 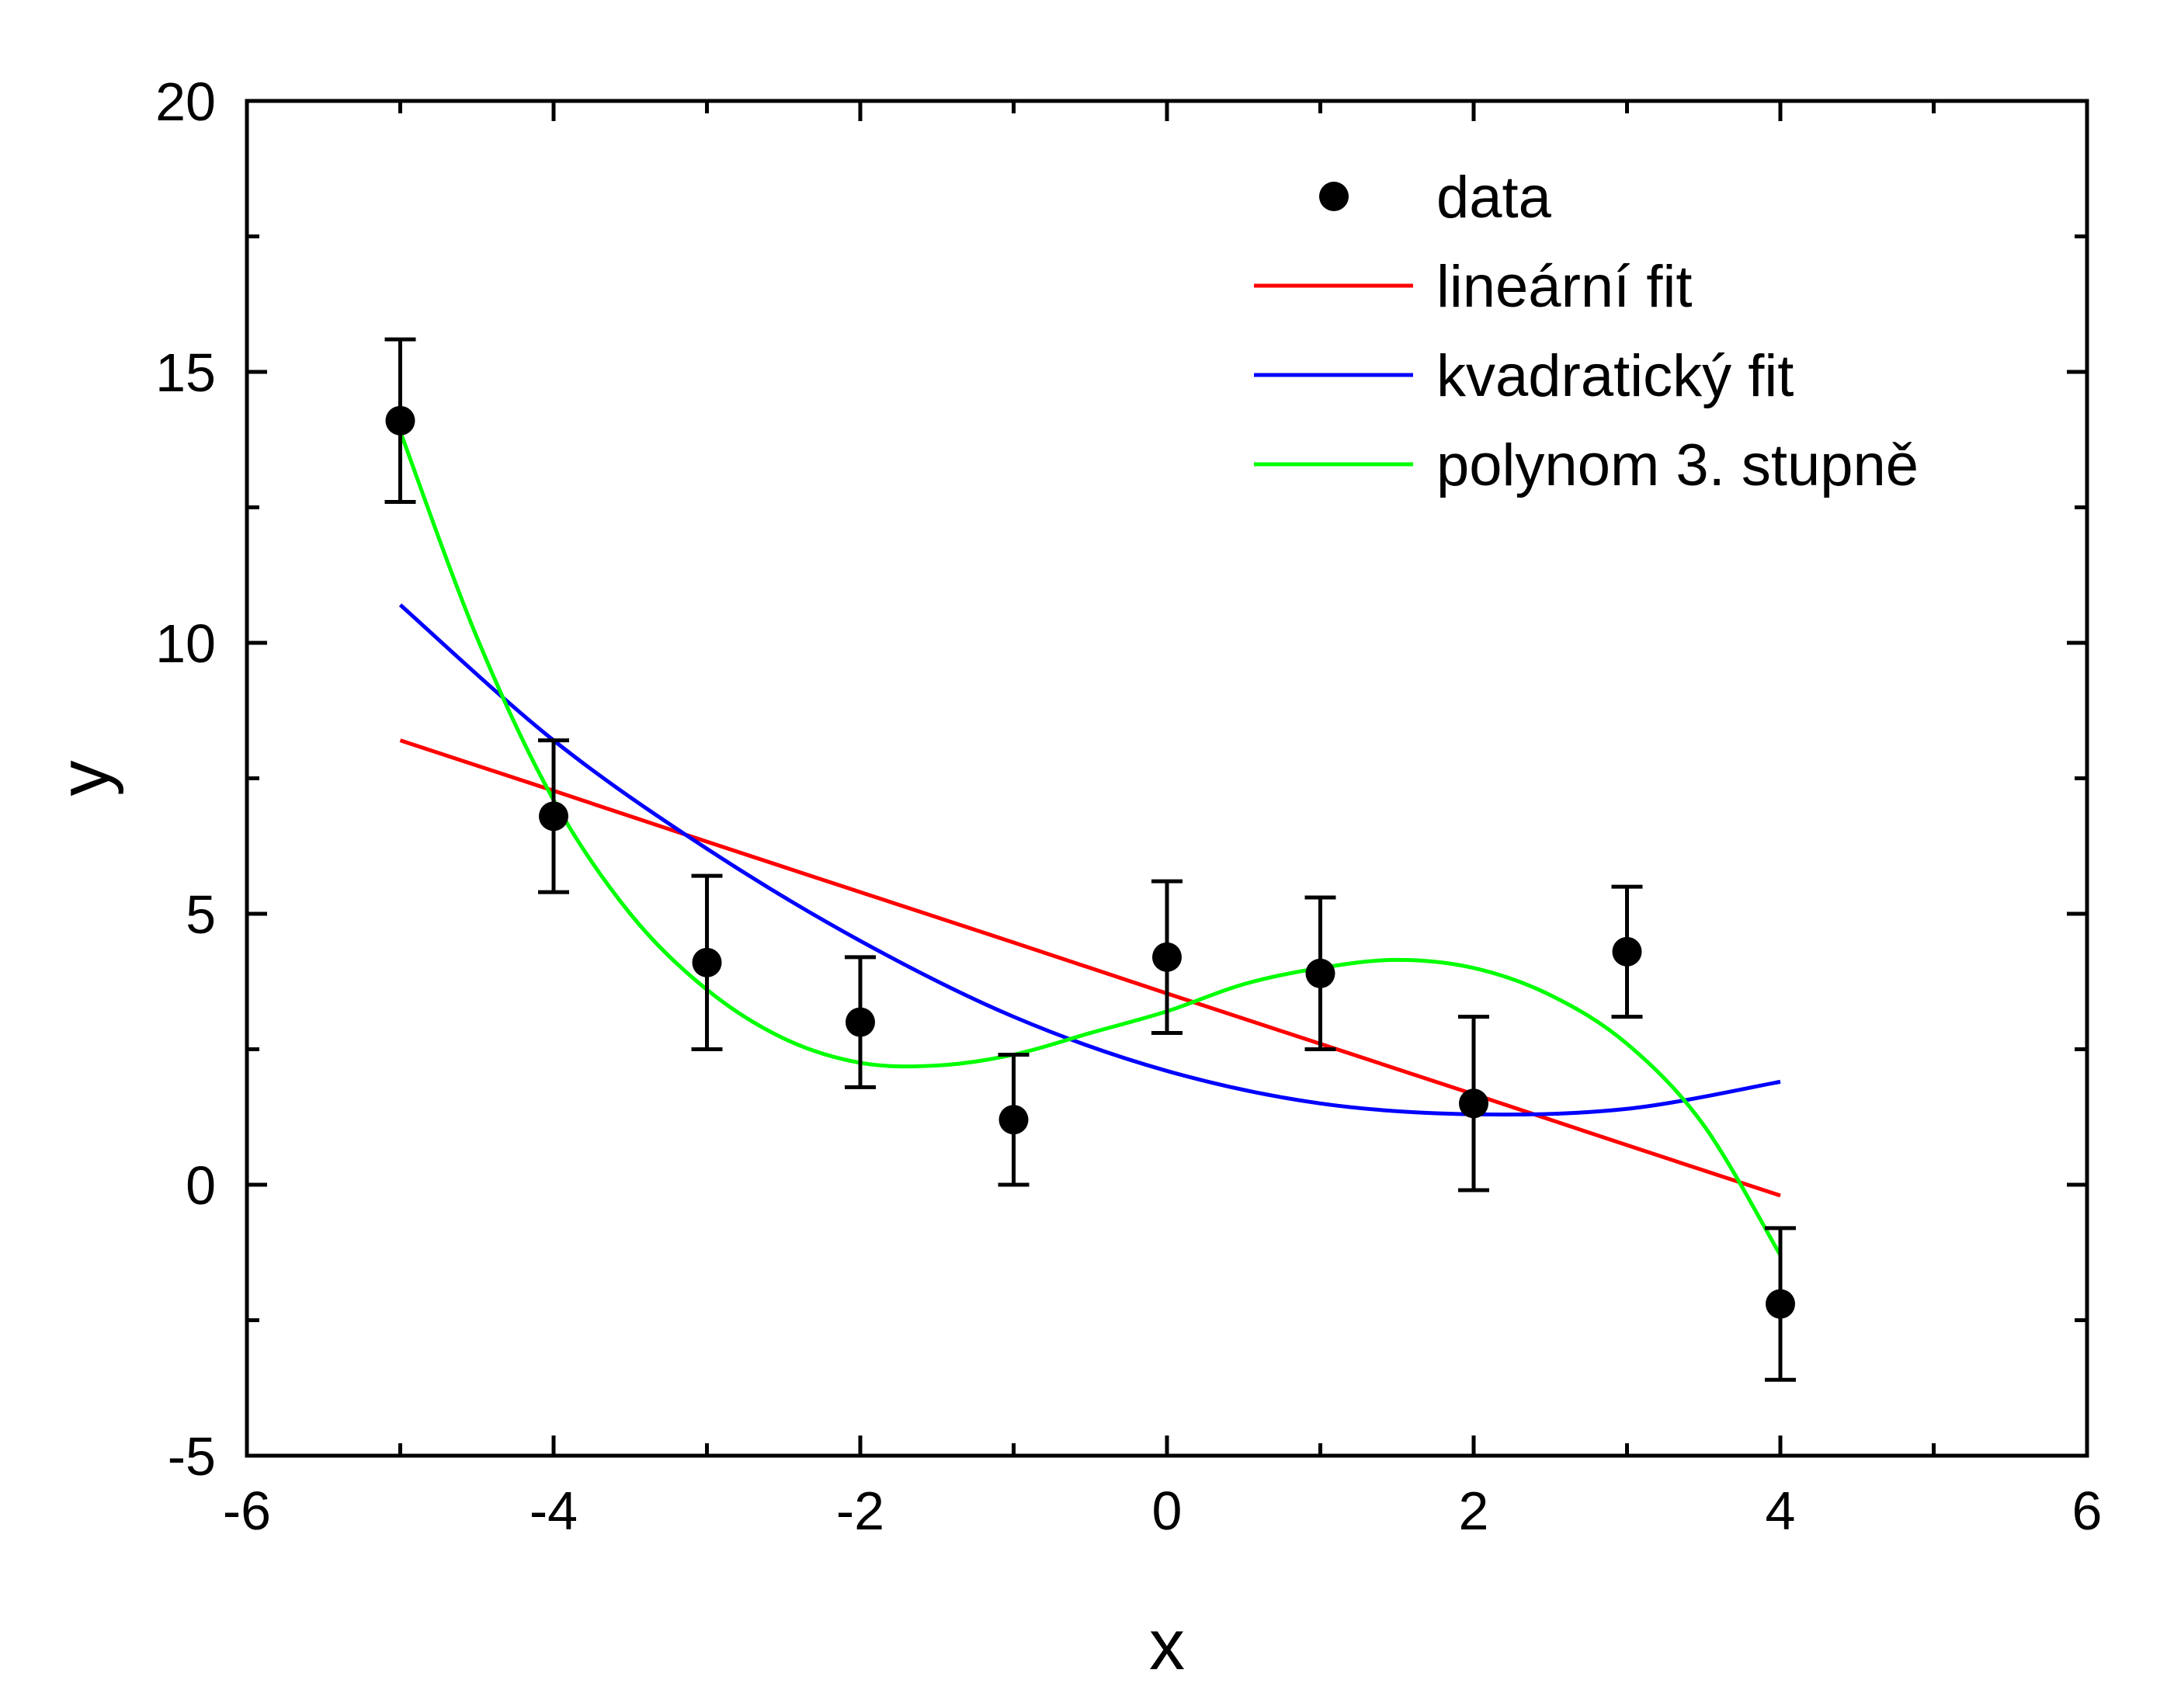 I want to click on legend-label-3: polynom 3. stupně, so click(x=1678, y=465).